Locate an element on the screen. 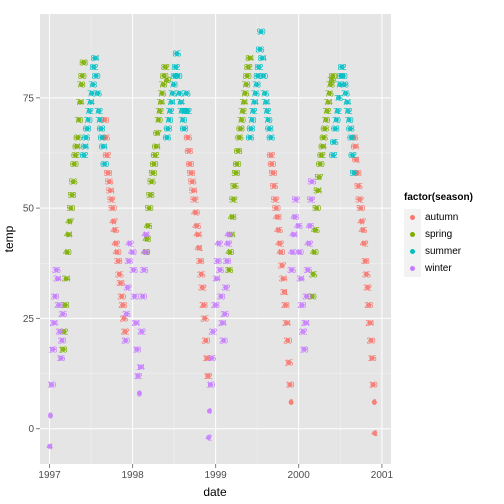 The width and height of the screenshot is (504, 504). data-label-spring: 44 is located at coordinates (68, 235).